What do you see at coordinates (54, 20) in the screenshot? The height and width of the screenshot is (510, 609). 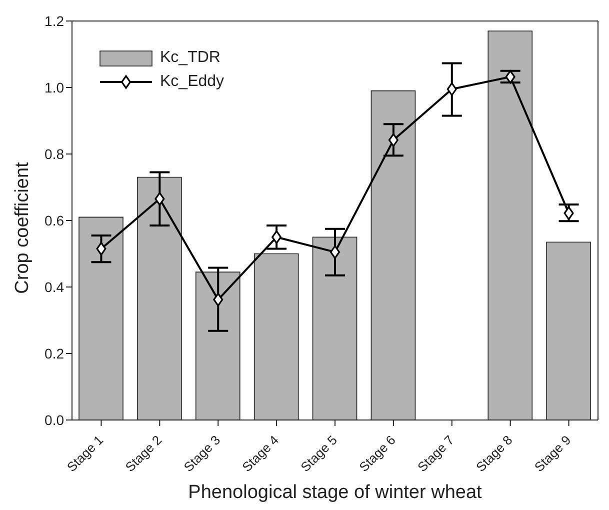 I see `y-tick-label: 1.2` at bounding box center [54, 20].